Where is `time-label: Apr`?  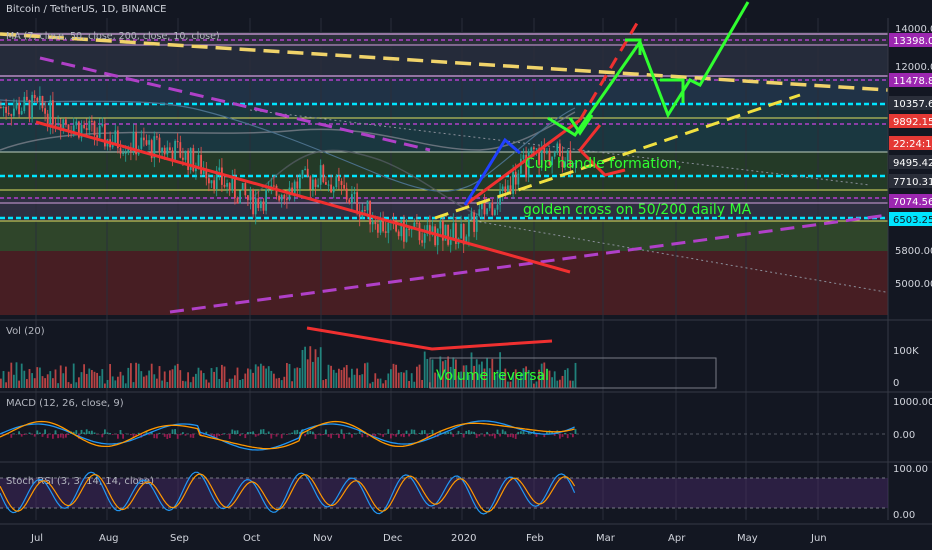
time-label: Apr is located at coordinates (677, 538).